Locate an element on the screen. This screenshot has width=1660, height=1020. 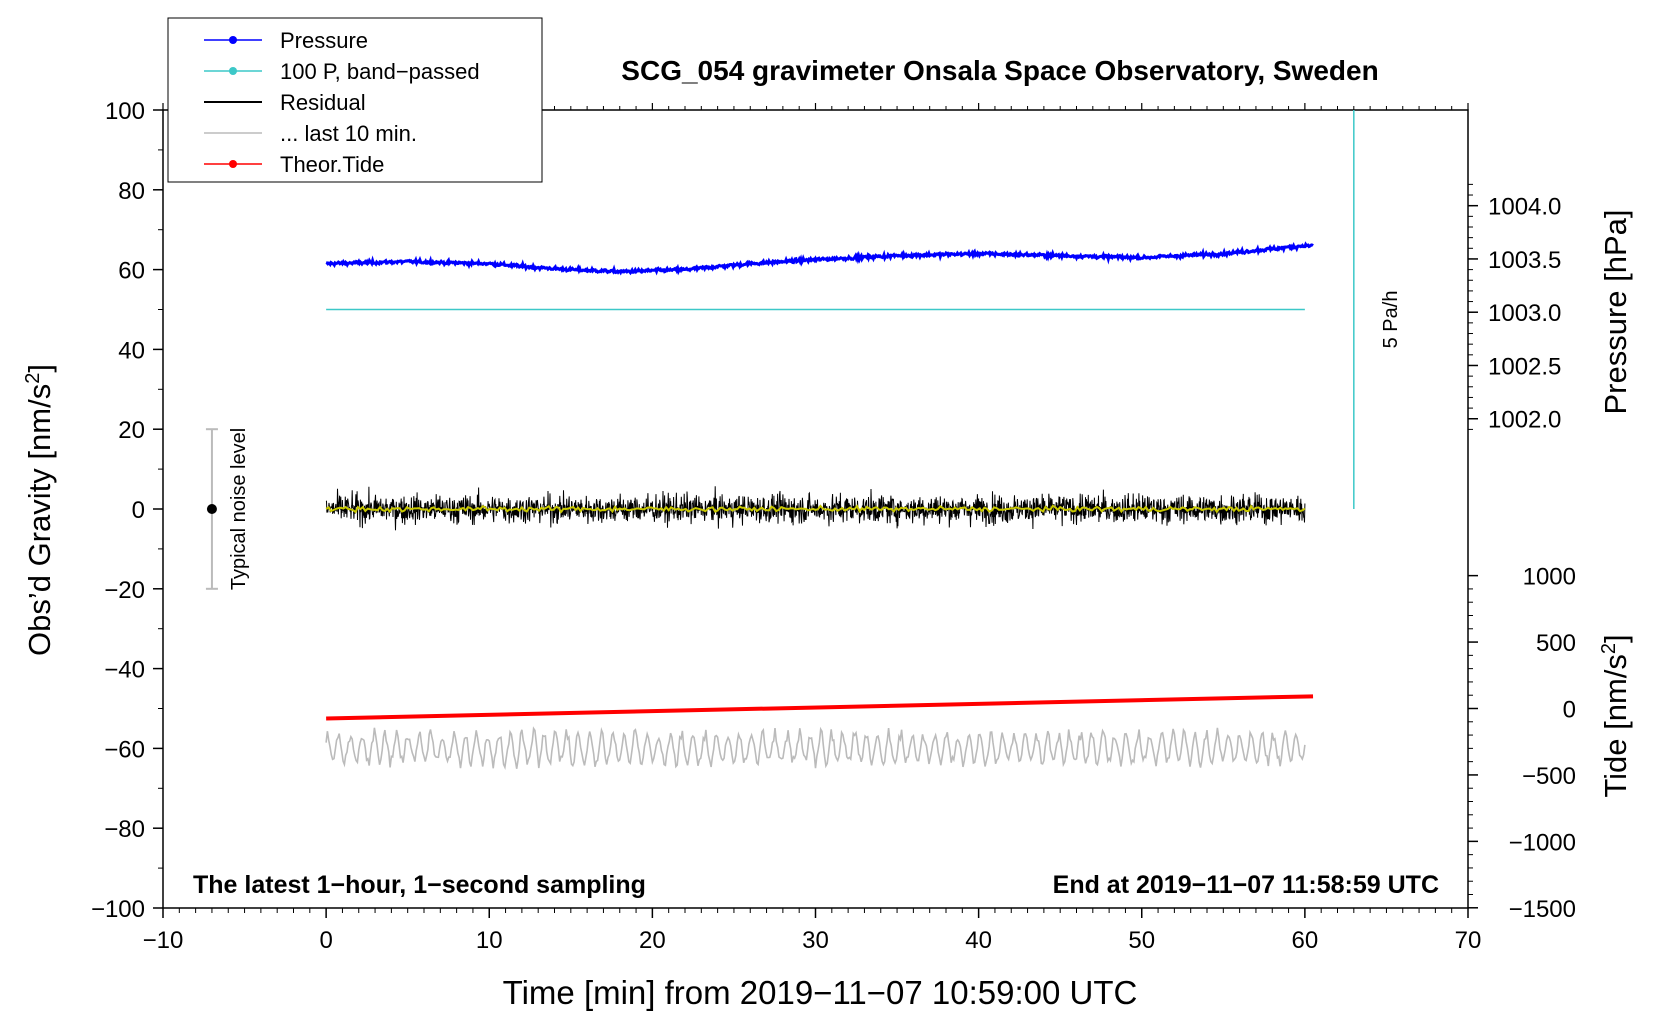
y-tick-label: −60 is located at coordinates (124, 749).